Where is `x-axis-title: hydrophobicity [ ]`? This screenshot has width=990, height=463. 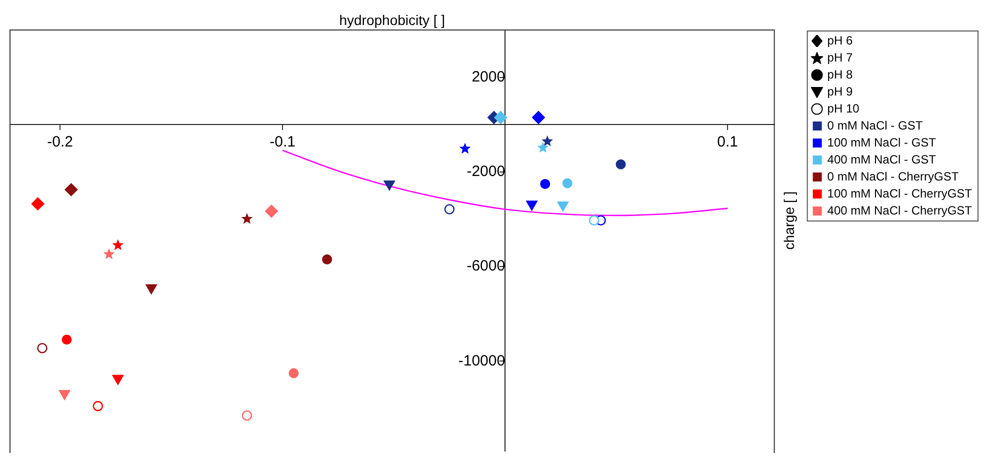
x-axis-title: hydrophobicity [ ] is located at coordinates (392, 20).